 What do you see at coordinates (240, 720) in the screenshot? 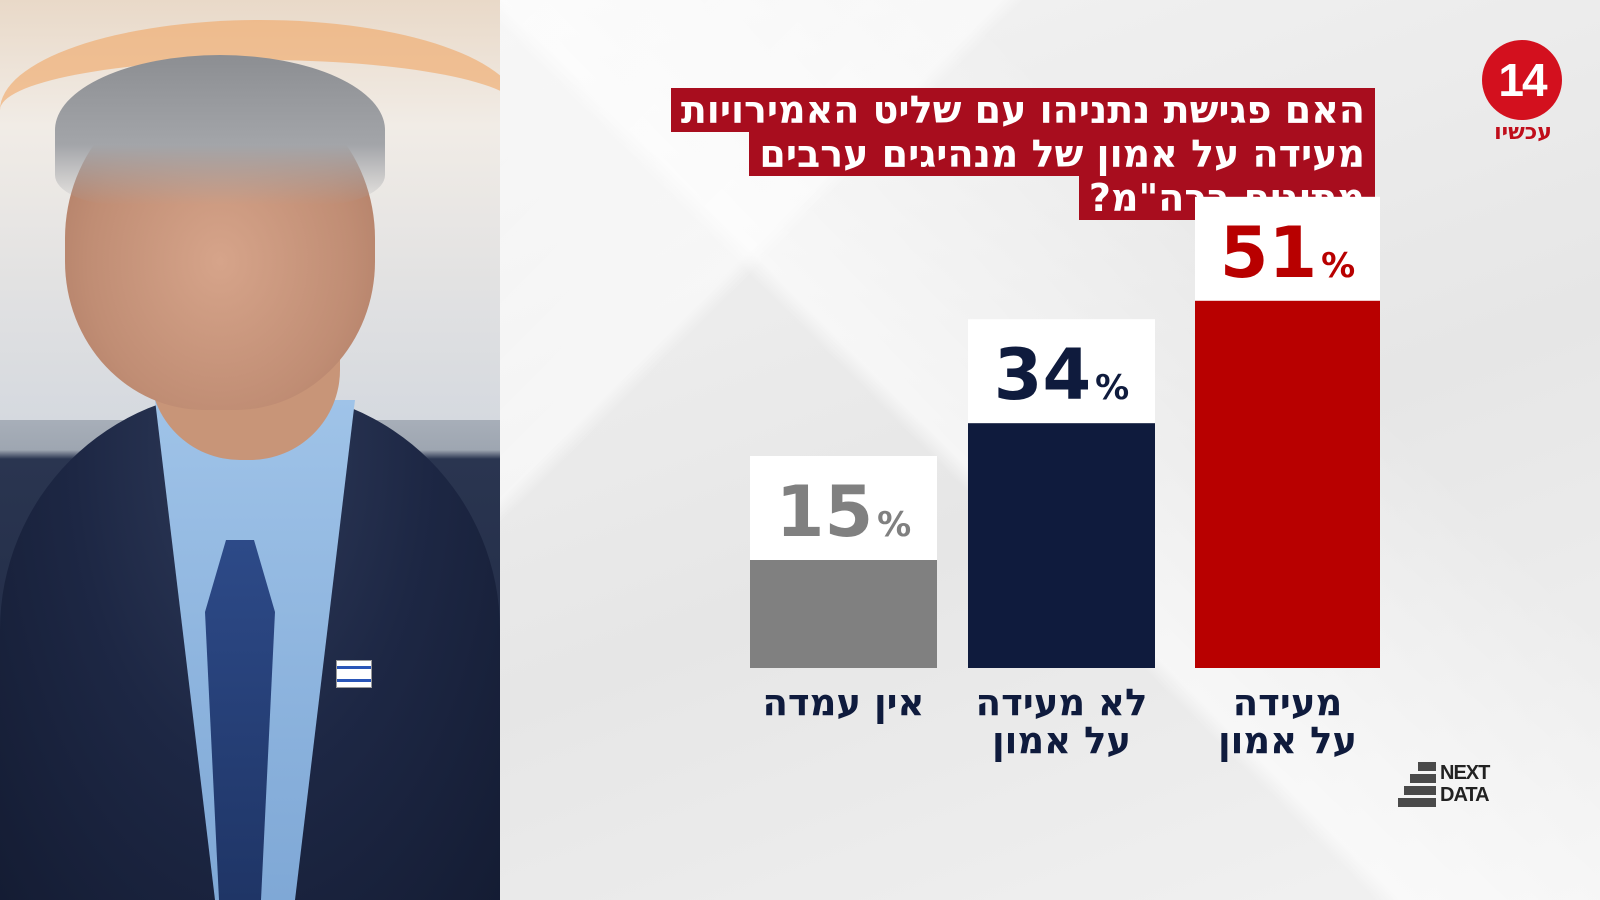
I see `person-tie` at bounding box center [240, 720].